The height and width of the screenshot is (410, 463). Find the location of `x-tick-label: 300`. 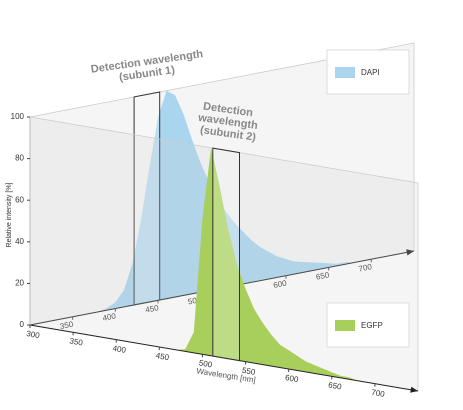

x-tick-label: 300 is located at coordinates (33, 334).